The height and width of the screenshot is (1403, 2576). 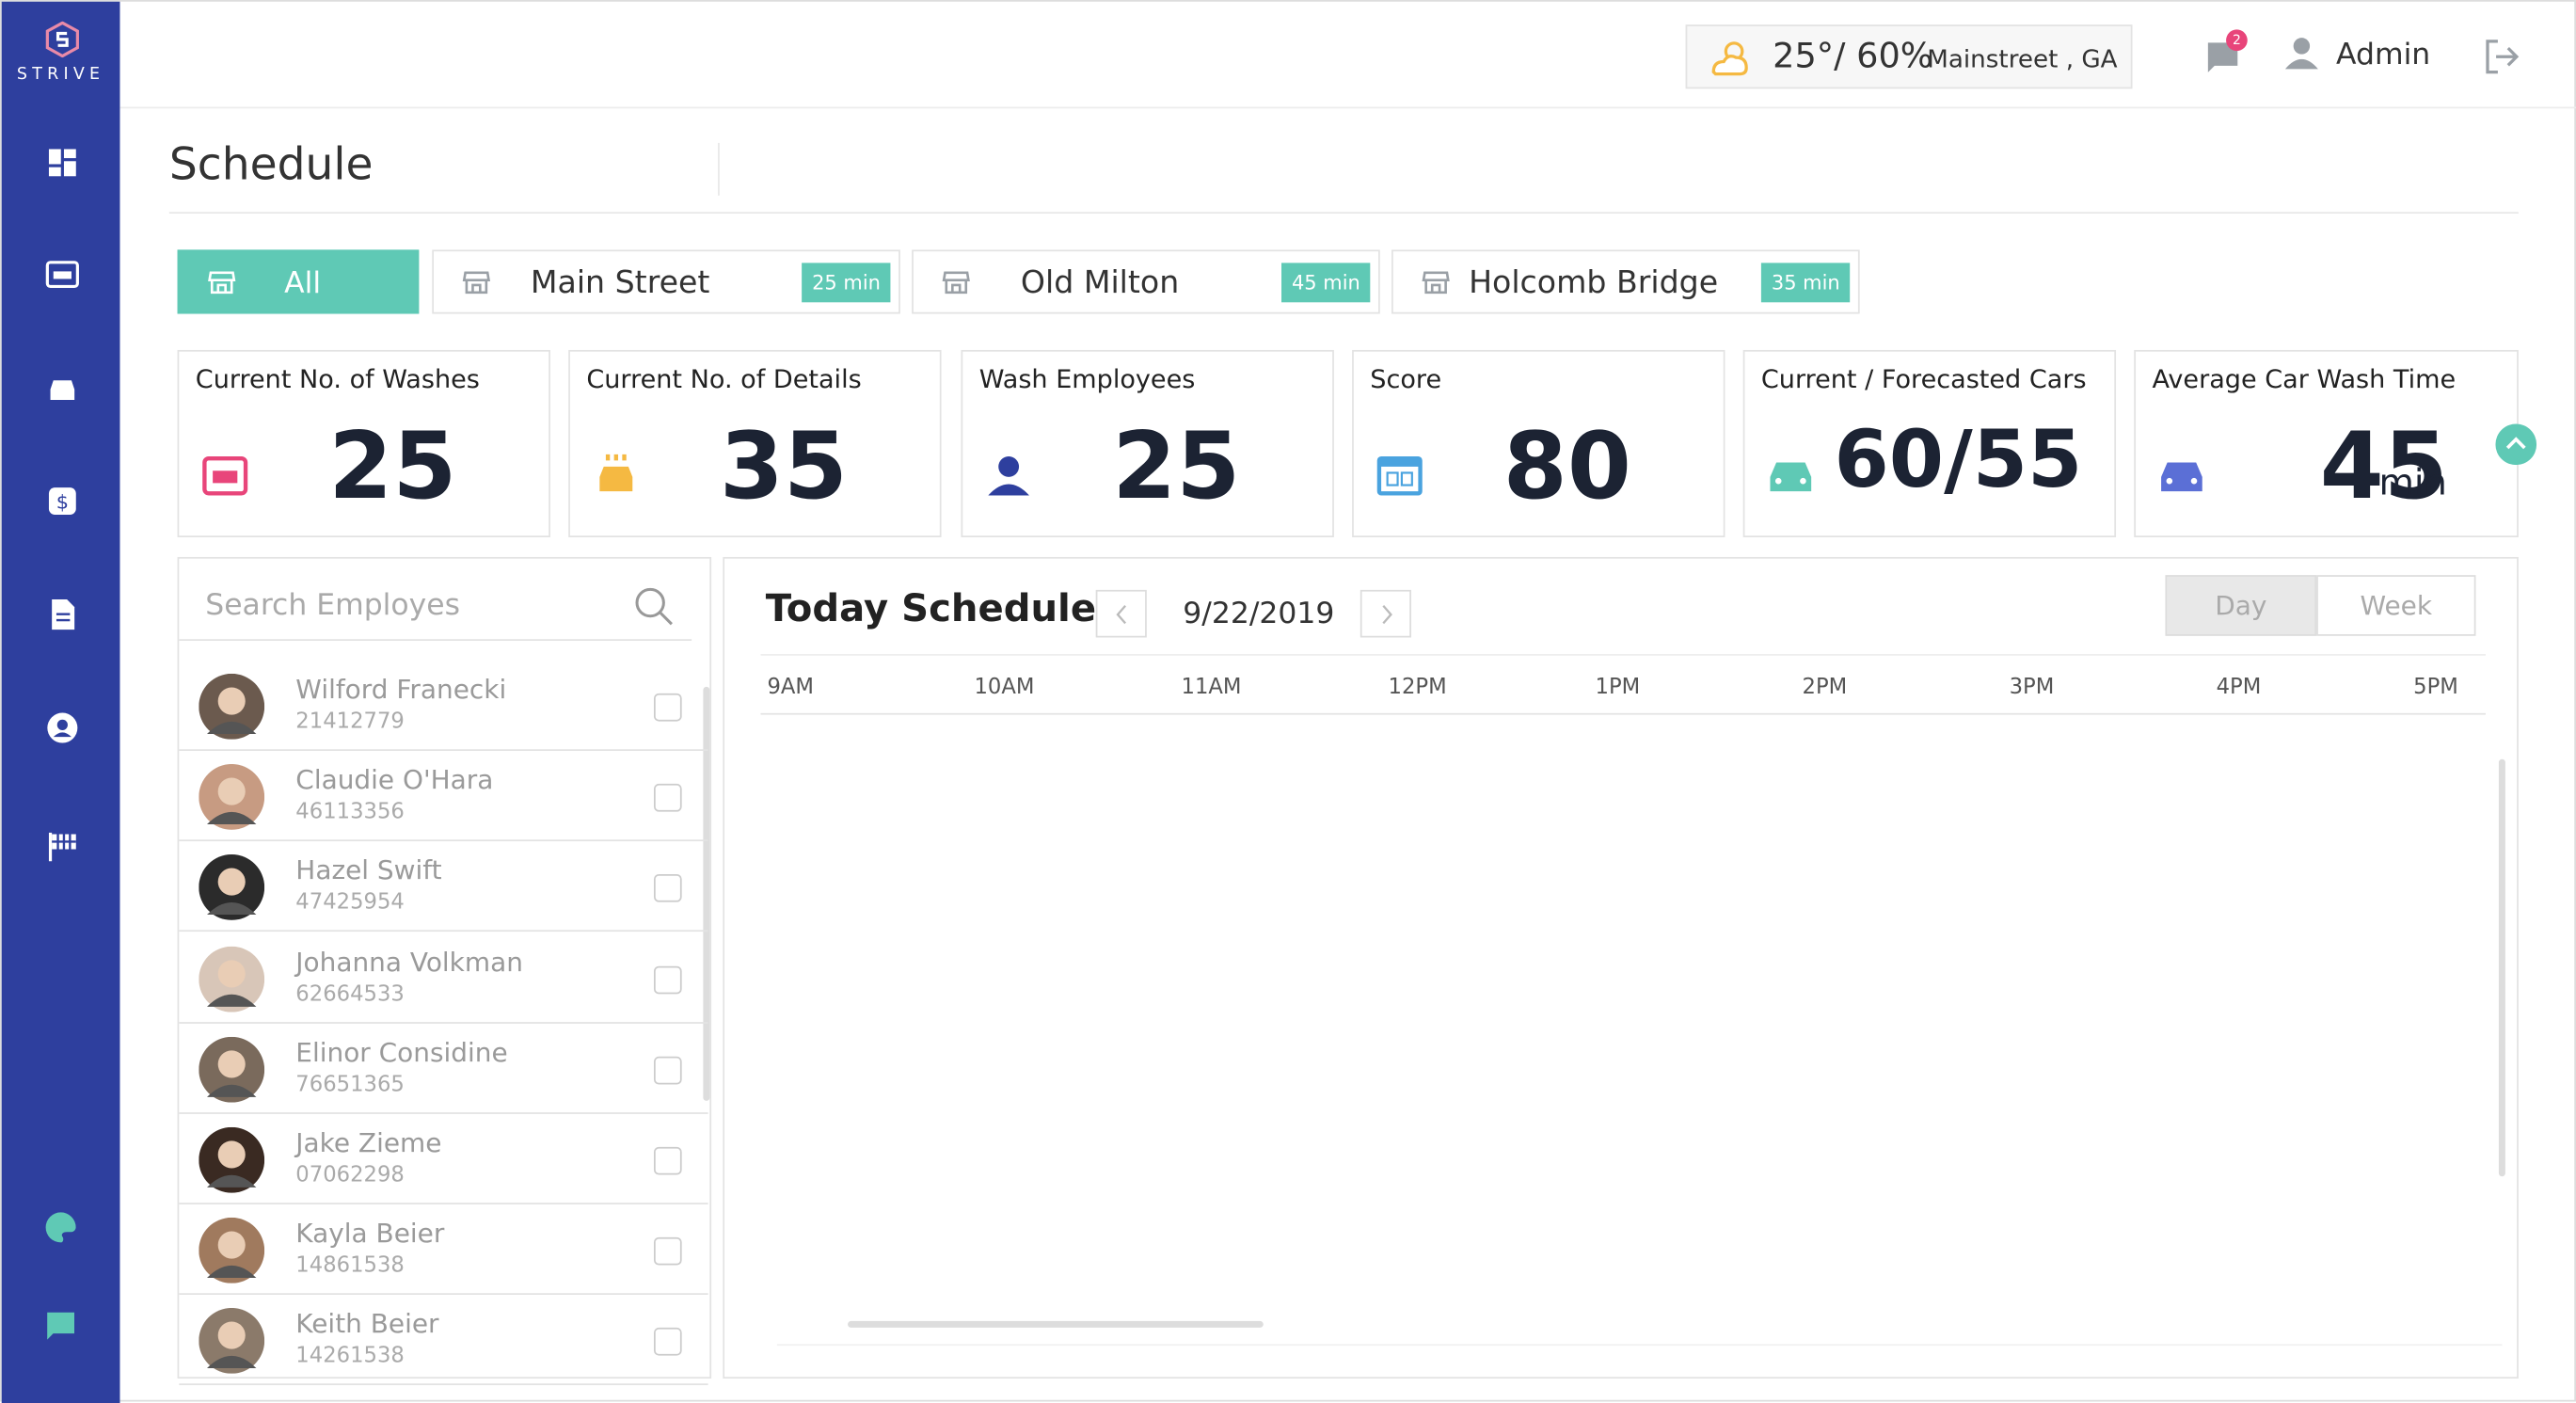 What do you see at coordinates (62, 500) in the screenshot?
I see `nav-icon: $` at bounding box center [62, 500].